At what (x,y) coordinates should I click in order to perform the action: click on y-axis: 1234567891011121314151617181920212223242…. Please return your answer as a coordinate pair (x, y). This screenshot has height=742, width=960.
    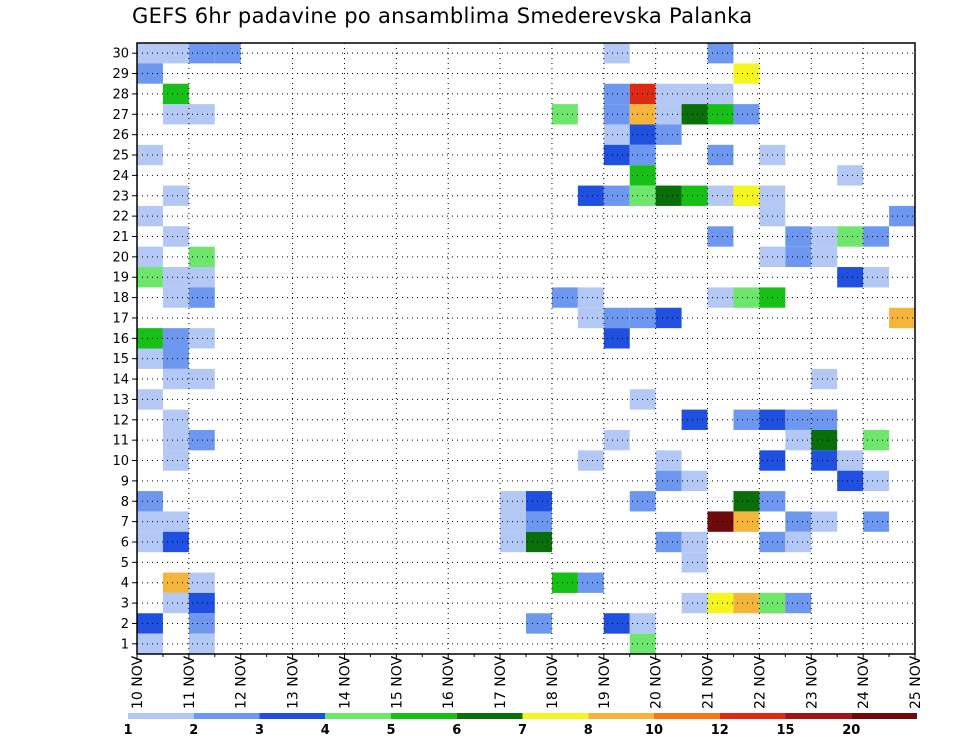
    Looking at the image, I should click on (124, 349).